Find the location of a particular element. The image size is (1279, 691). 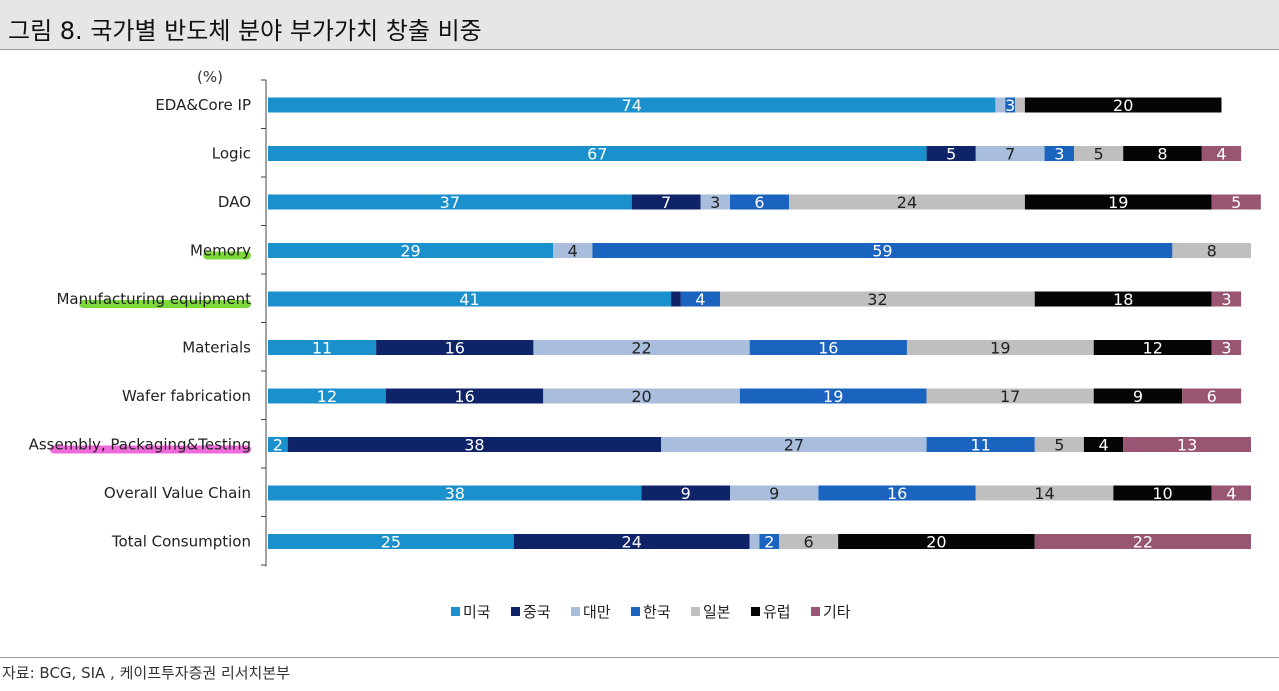

category-label: Assembly, Packaging&Testing is located at coordinates (140, 445).